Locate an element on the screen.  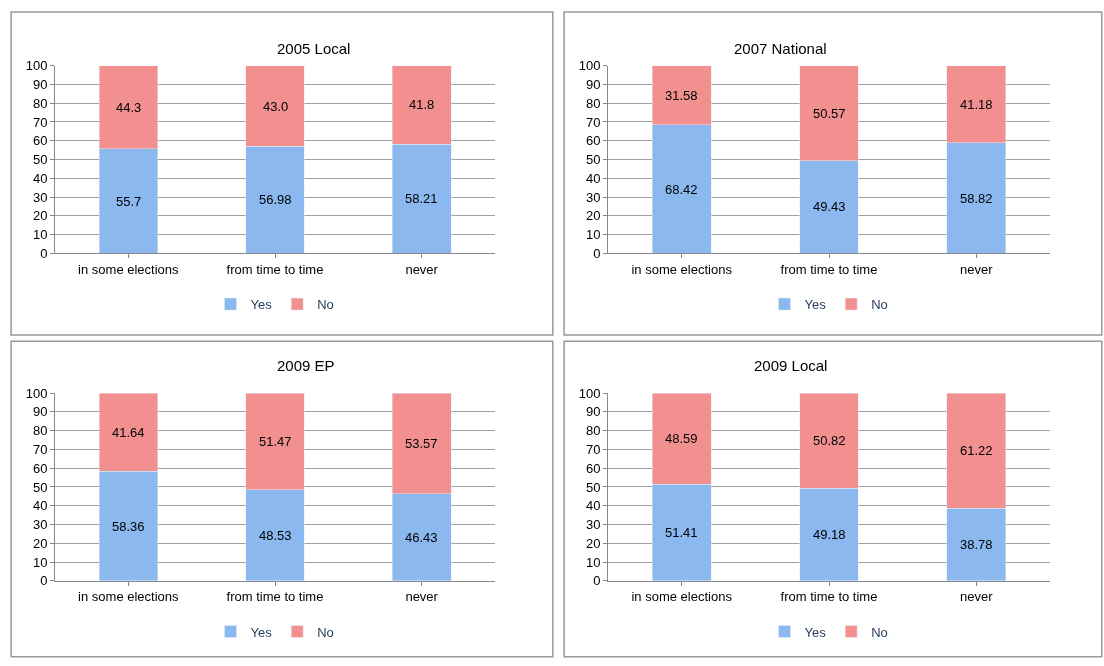
data-label: 51.47 is located at coordinates (275, 441).